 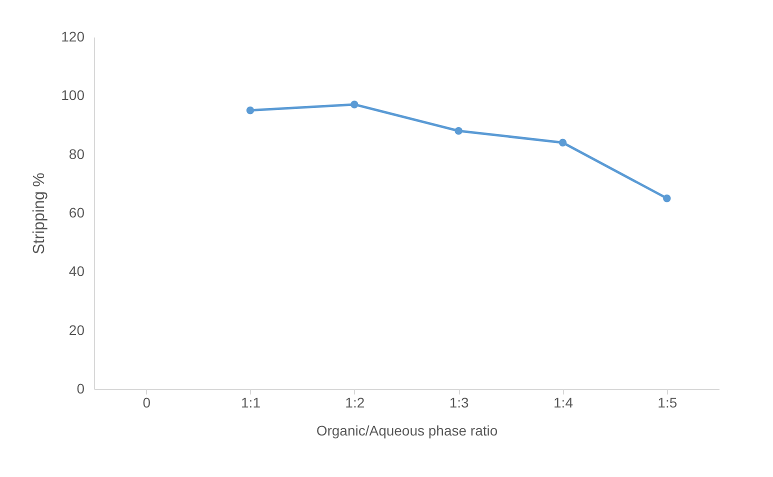 What do you see at coordinates (76, 212) in the screenshot?
I see `y-tick-label: 60` at bounding box center [76, 212].